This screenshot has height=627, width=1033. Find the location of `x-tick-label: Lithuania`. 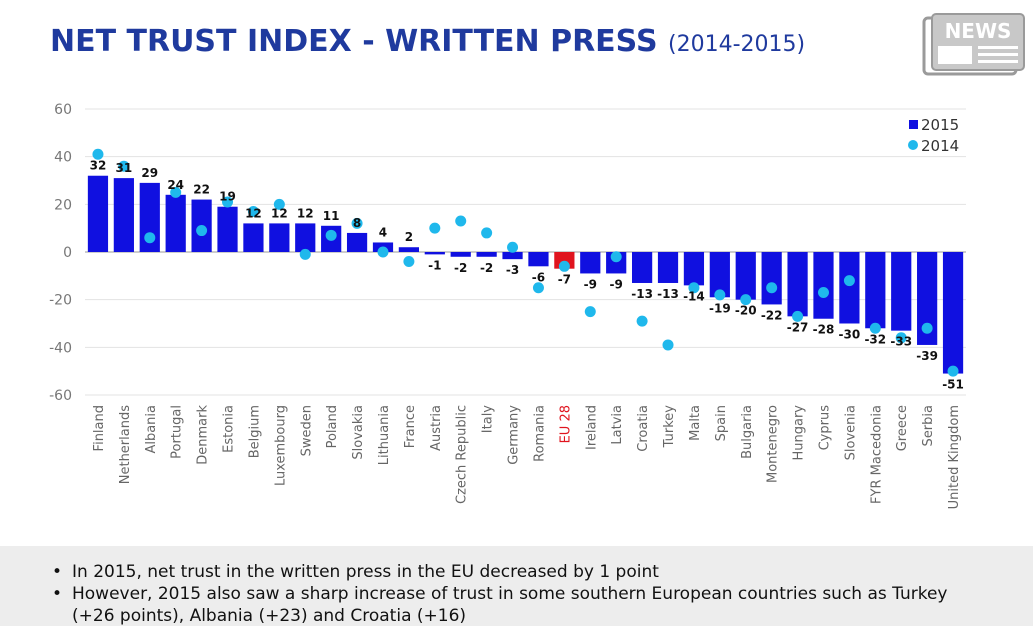

x-tick-label: Lithuania is located at coordinates (384, 435).